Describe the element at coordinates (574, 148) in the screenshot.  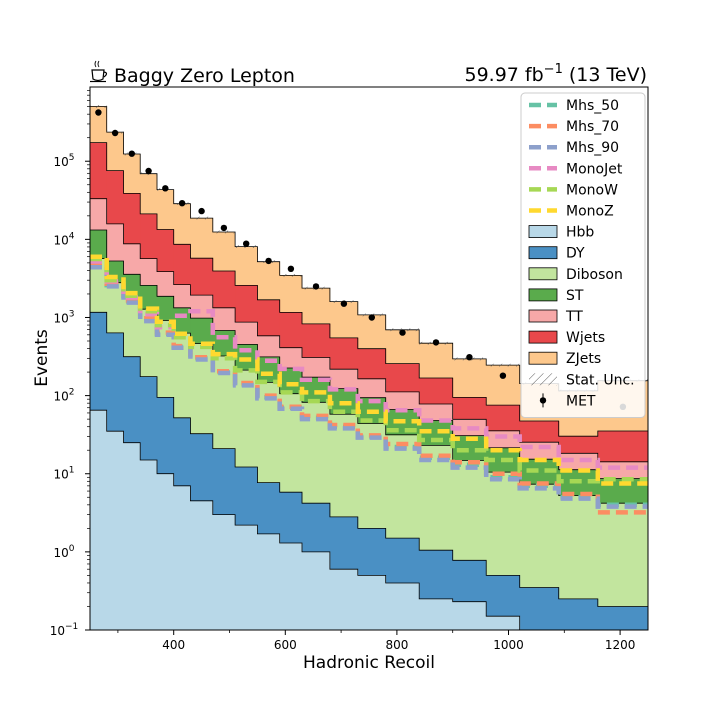
I see `legend-item-mhs-90: Mhs_90` at that location.